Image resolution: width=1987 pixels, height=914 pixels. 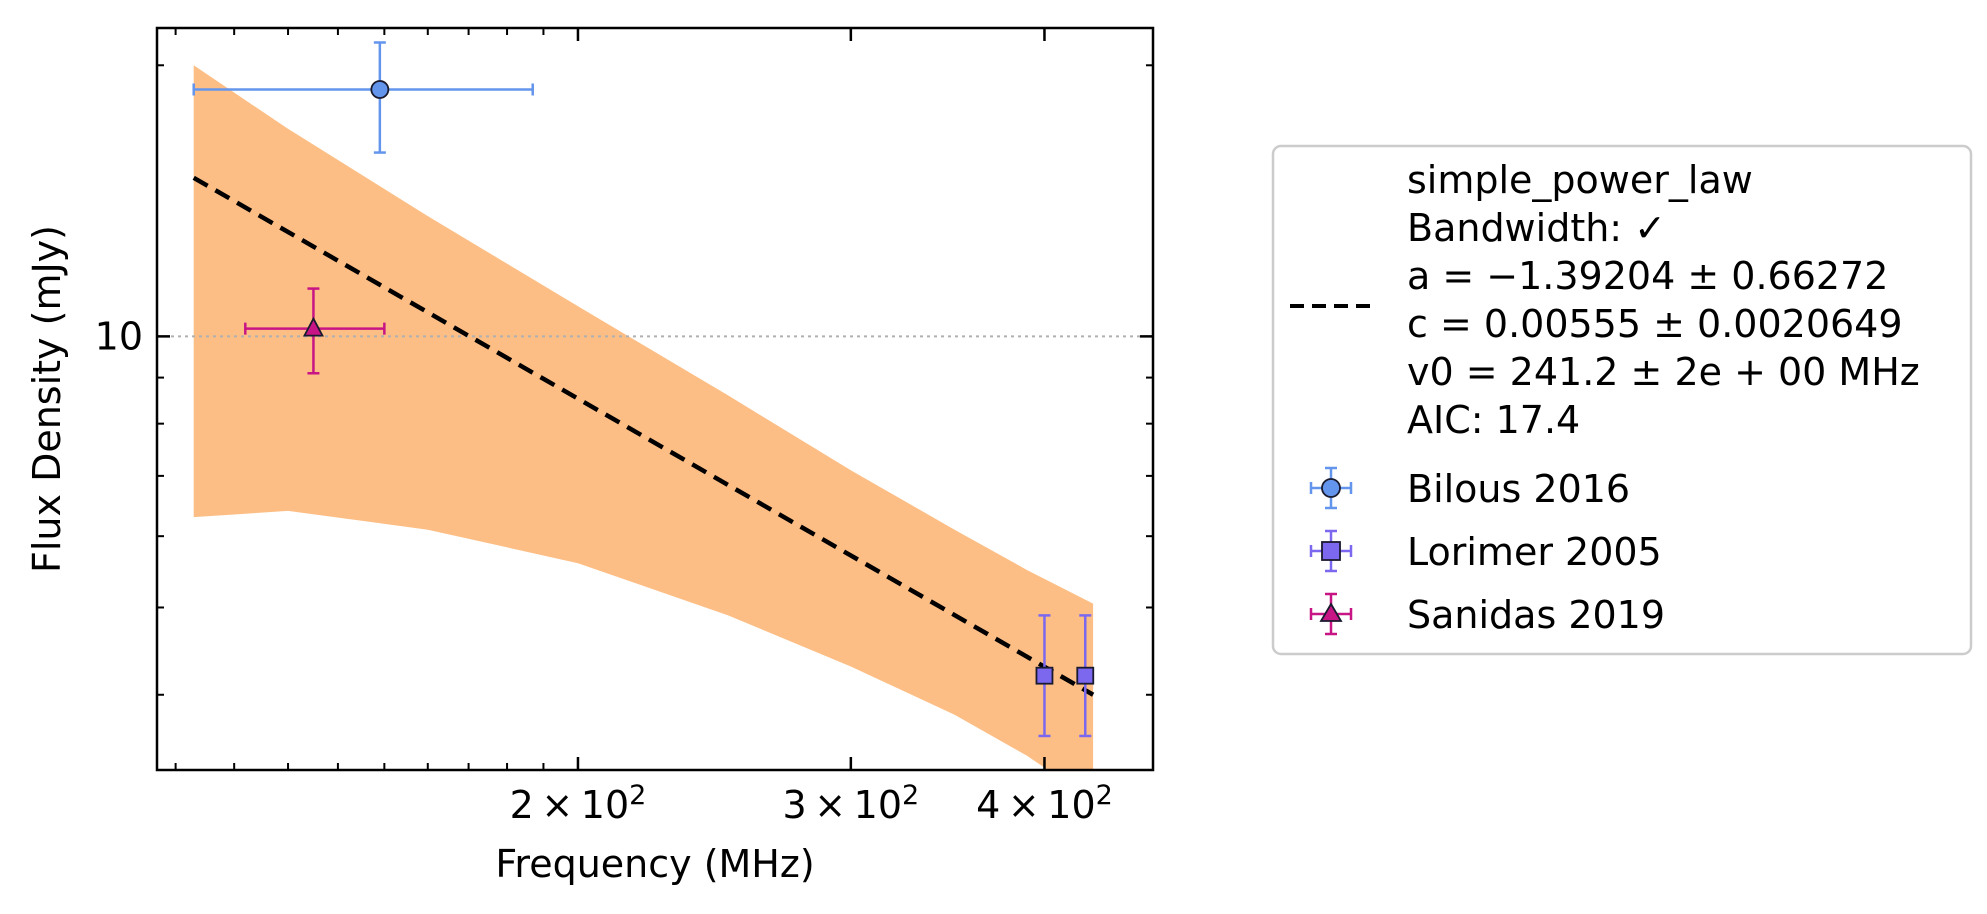 What do you see at coordinates (313, 326) in the screenshot?
I see `point-marker-triangle` at bounding box center [313, 326].